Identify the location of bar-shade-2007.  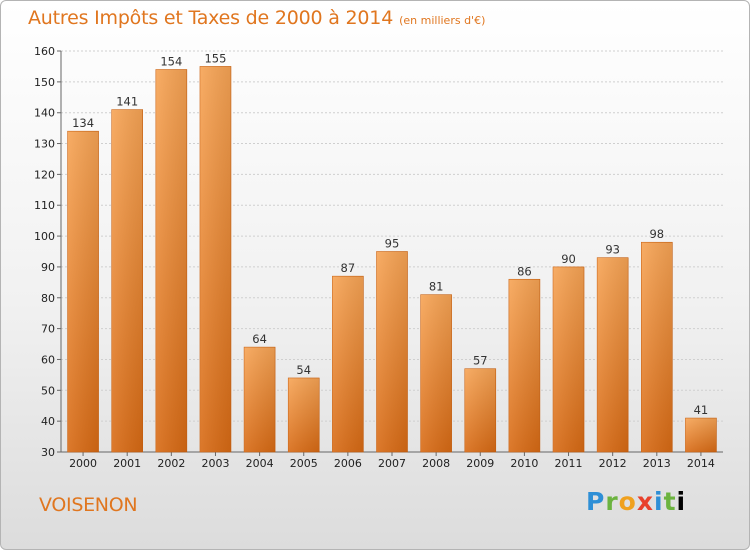
(392, 351).